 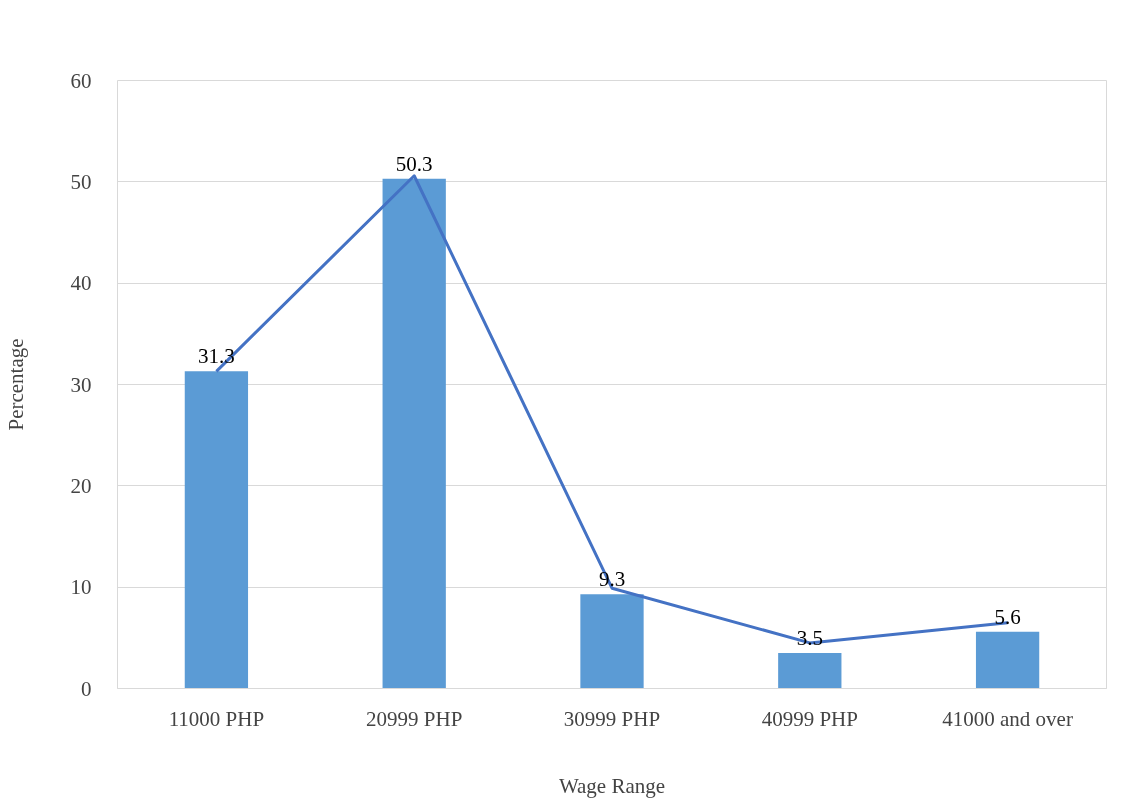 What do you see at coordinates (86, 688) in the screenshot?
I see `y-tick-label: 0` at bounding box center [86, 688].